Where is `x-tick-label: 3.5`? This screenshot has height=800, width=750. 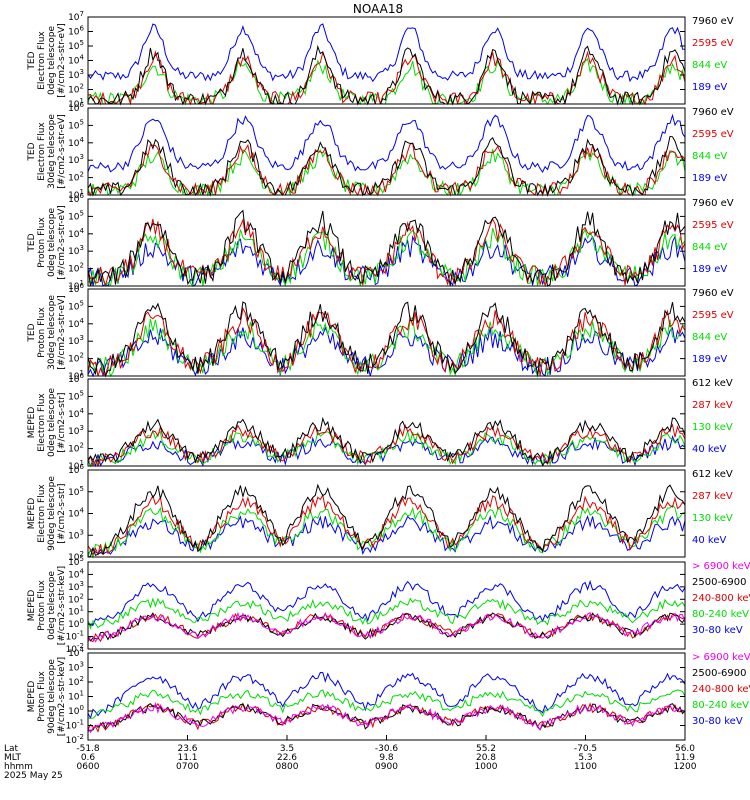
x-tick-label: 3.5 is located at coordinates (287, 749).